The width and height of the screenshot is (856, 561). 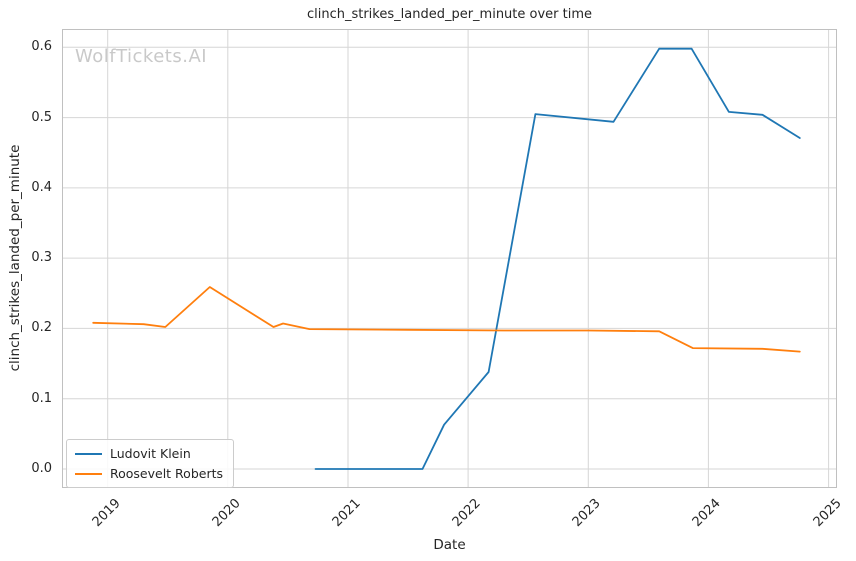 I want to click on x-tick-label: 2024, so click(x=707, y=513).